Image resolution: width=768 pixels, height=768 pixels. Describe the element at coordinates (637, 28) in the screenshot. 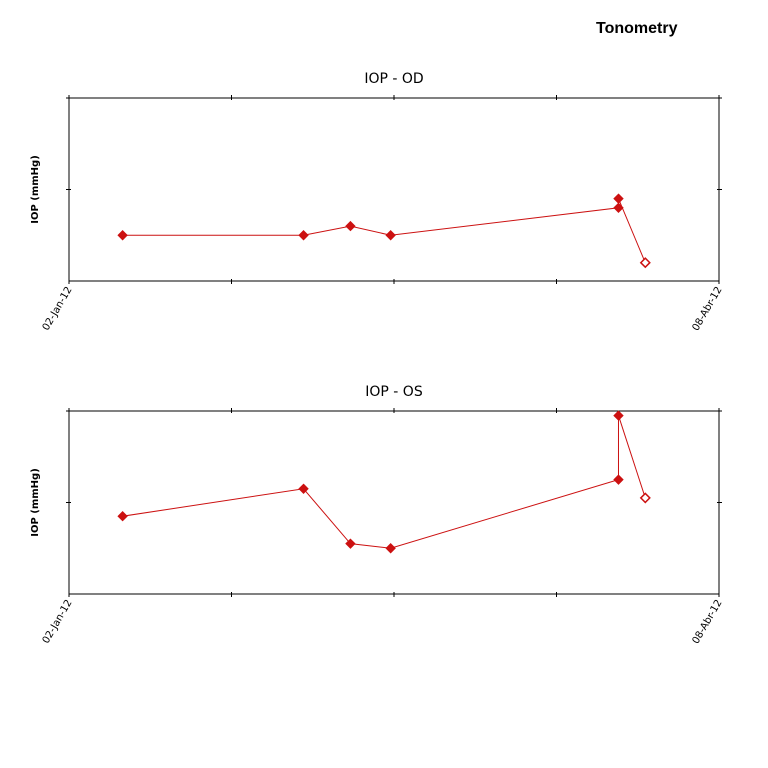

I see `page-title: Tonometry` at that location.